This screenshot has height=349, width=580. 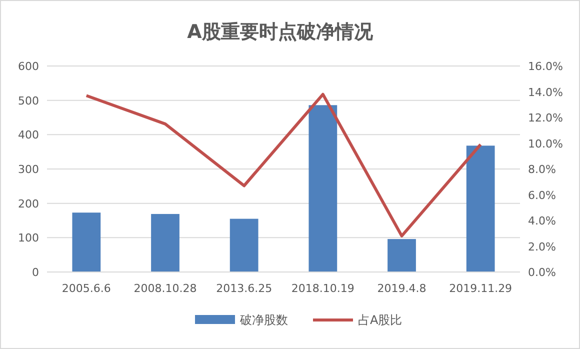 I want to click on y-tick-label: 600, so click(x=28, y=66).